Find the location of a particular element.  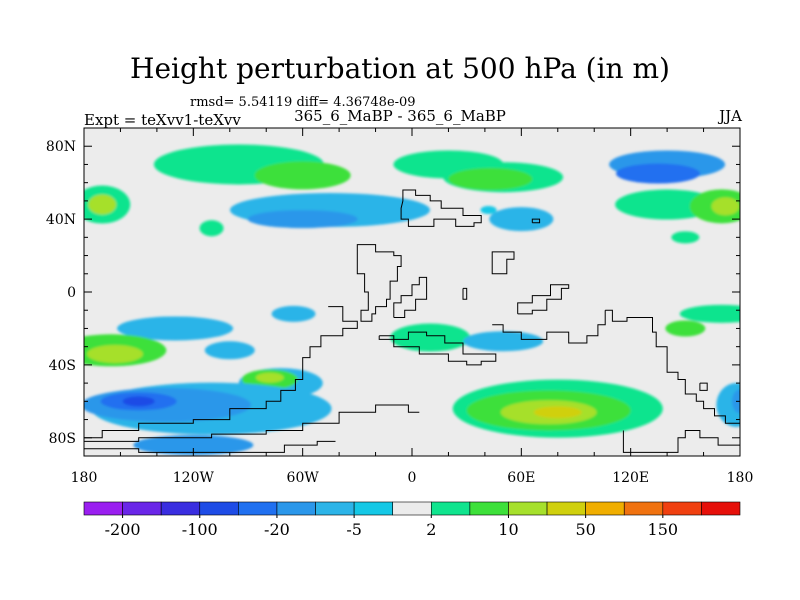

colorbar-label: 2 is located at coordinates (431, 529).